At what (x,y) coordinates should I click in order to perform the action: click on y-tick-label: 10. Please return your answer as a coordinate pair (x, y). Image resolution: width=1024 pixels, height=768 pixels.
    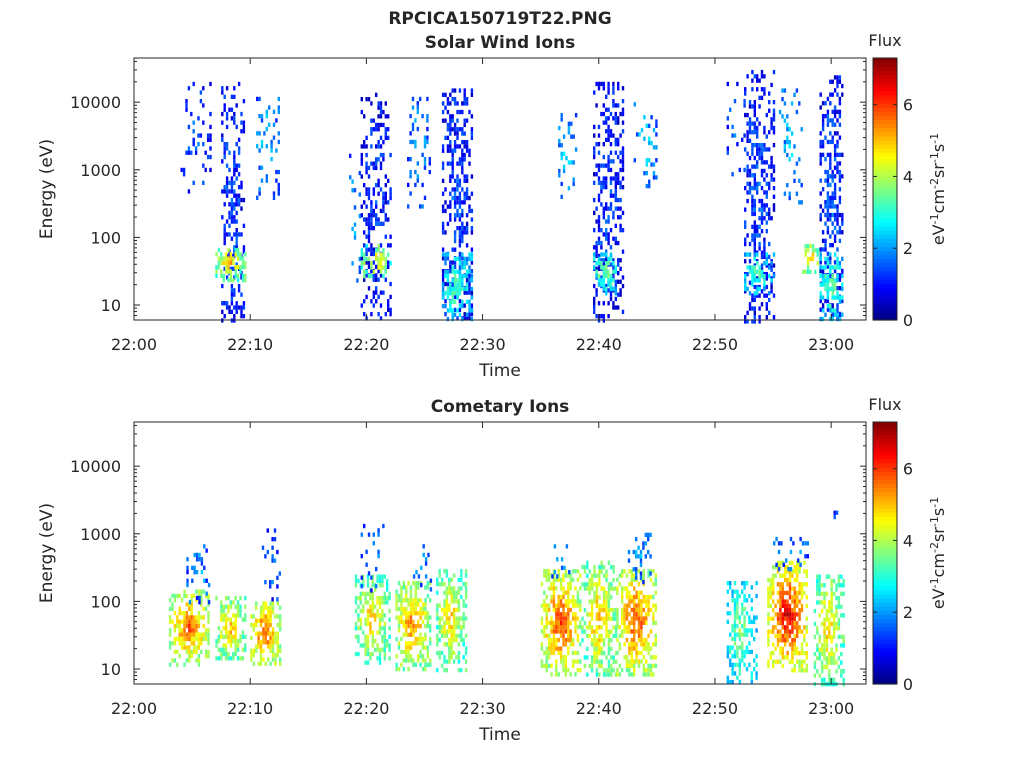
    Looking at the image, I should click on (111, 669).